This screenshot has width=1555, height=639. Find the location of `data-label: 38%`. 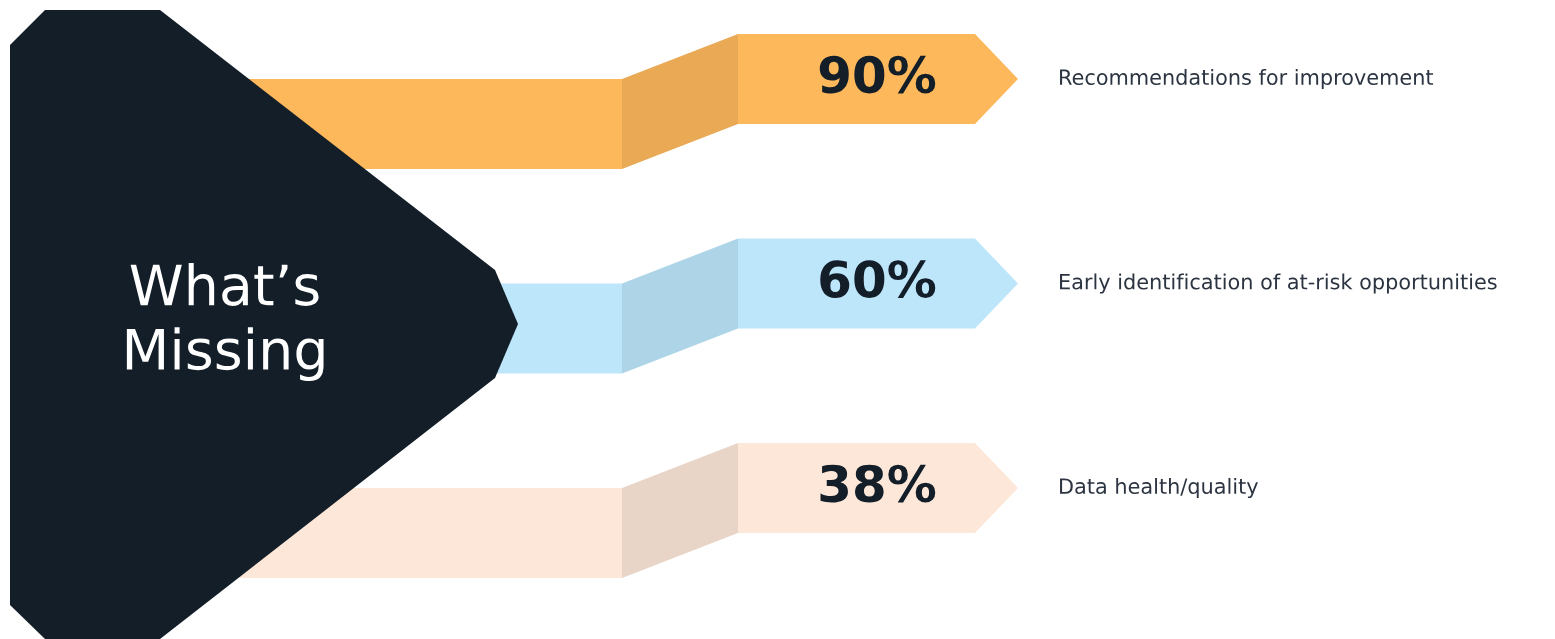

data-label: 38% is located at coordinates (878, 483).